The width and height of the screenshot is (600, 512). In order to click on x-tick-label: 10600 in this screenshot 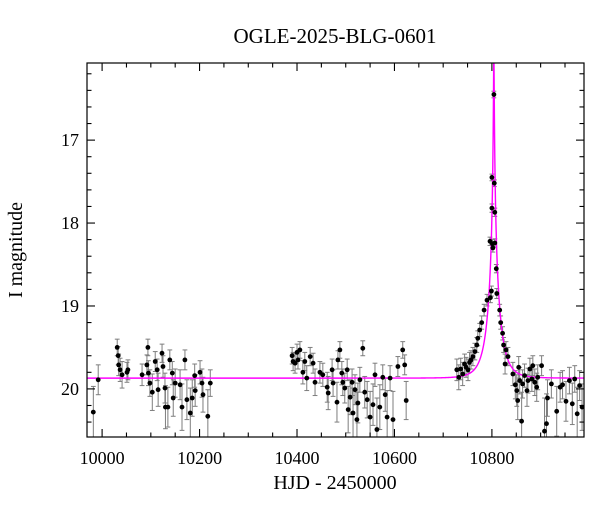, I will do `click(394, 458)`.